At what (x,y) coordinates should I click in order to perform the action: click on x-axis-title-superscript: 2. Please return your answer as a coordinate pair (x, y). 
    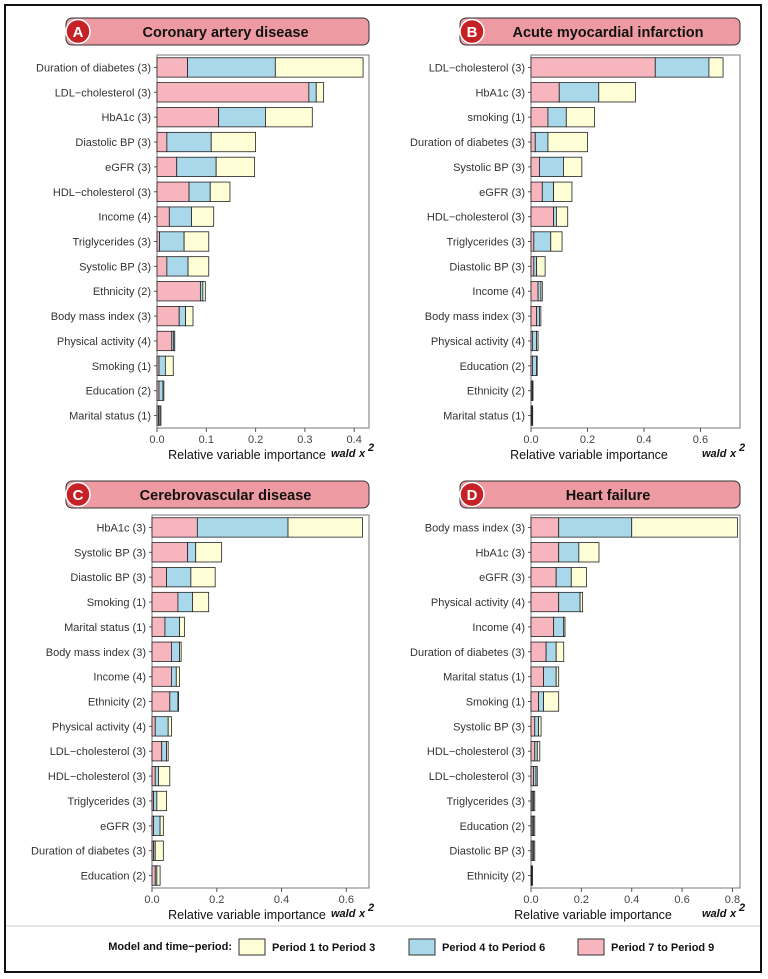
    Looking at the image, I should click on (370, 908).